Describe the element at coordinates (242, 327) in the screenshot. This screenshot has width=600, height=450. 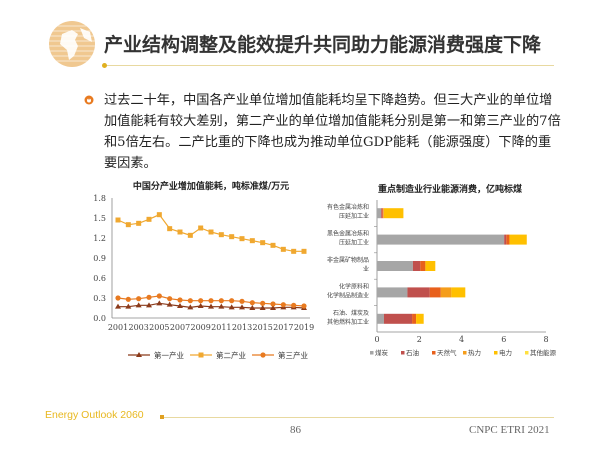
I see `x-tick-label: 2013` at that location.